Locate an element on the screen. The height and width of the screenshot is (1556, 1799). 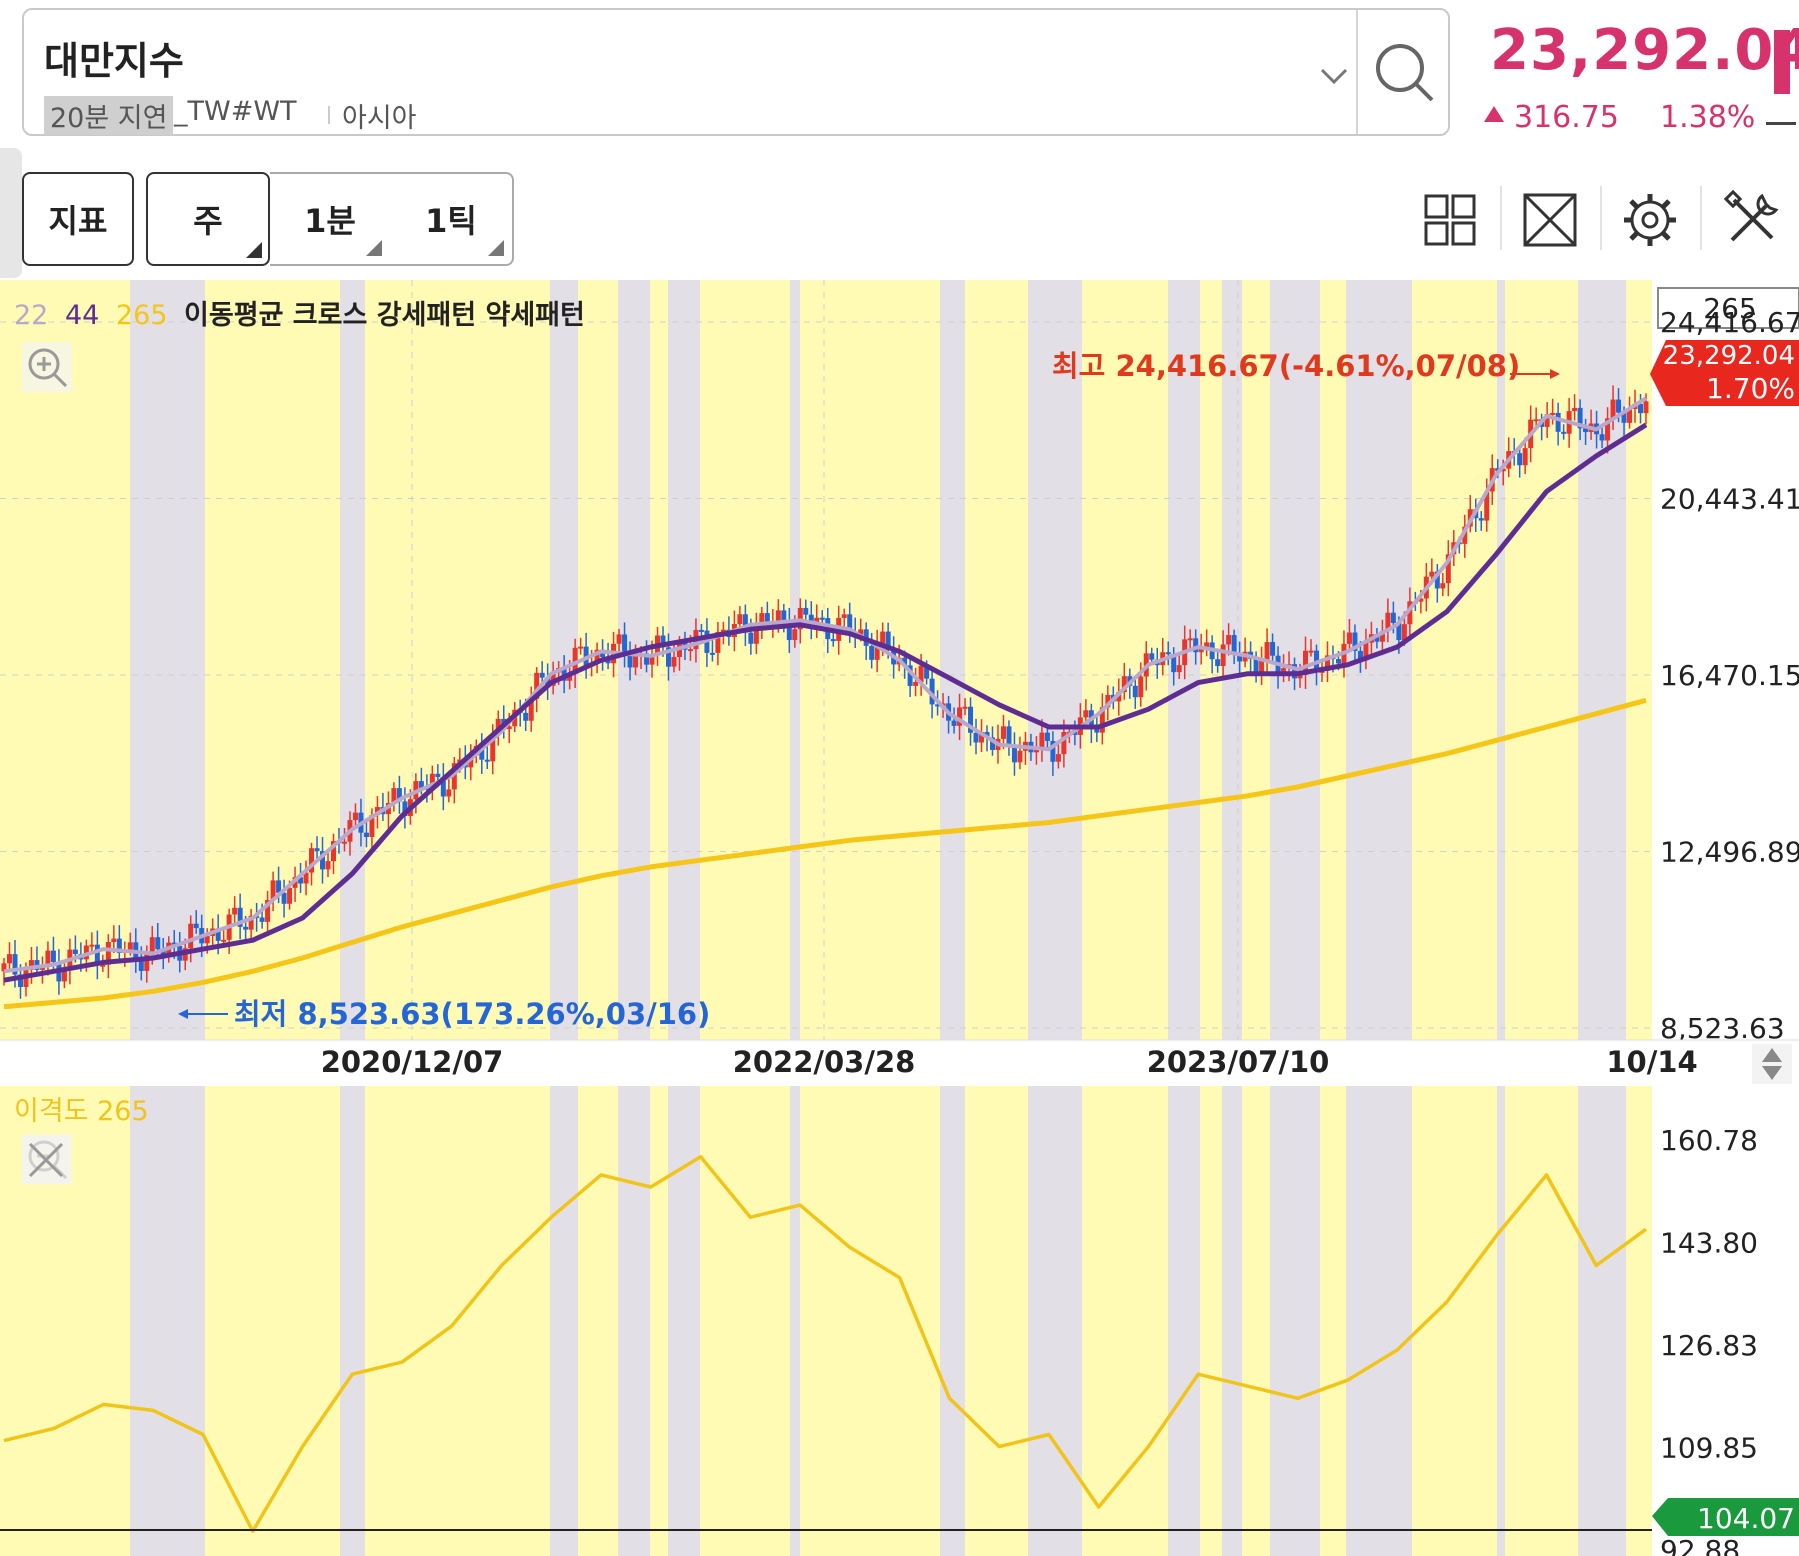
tools-icon is located at coordinates (1752, 220).